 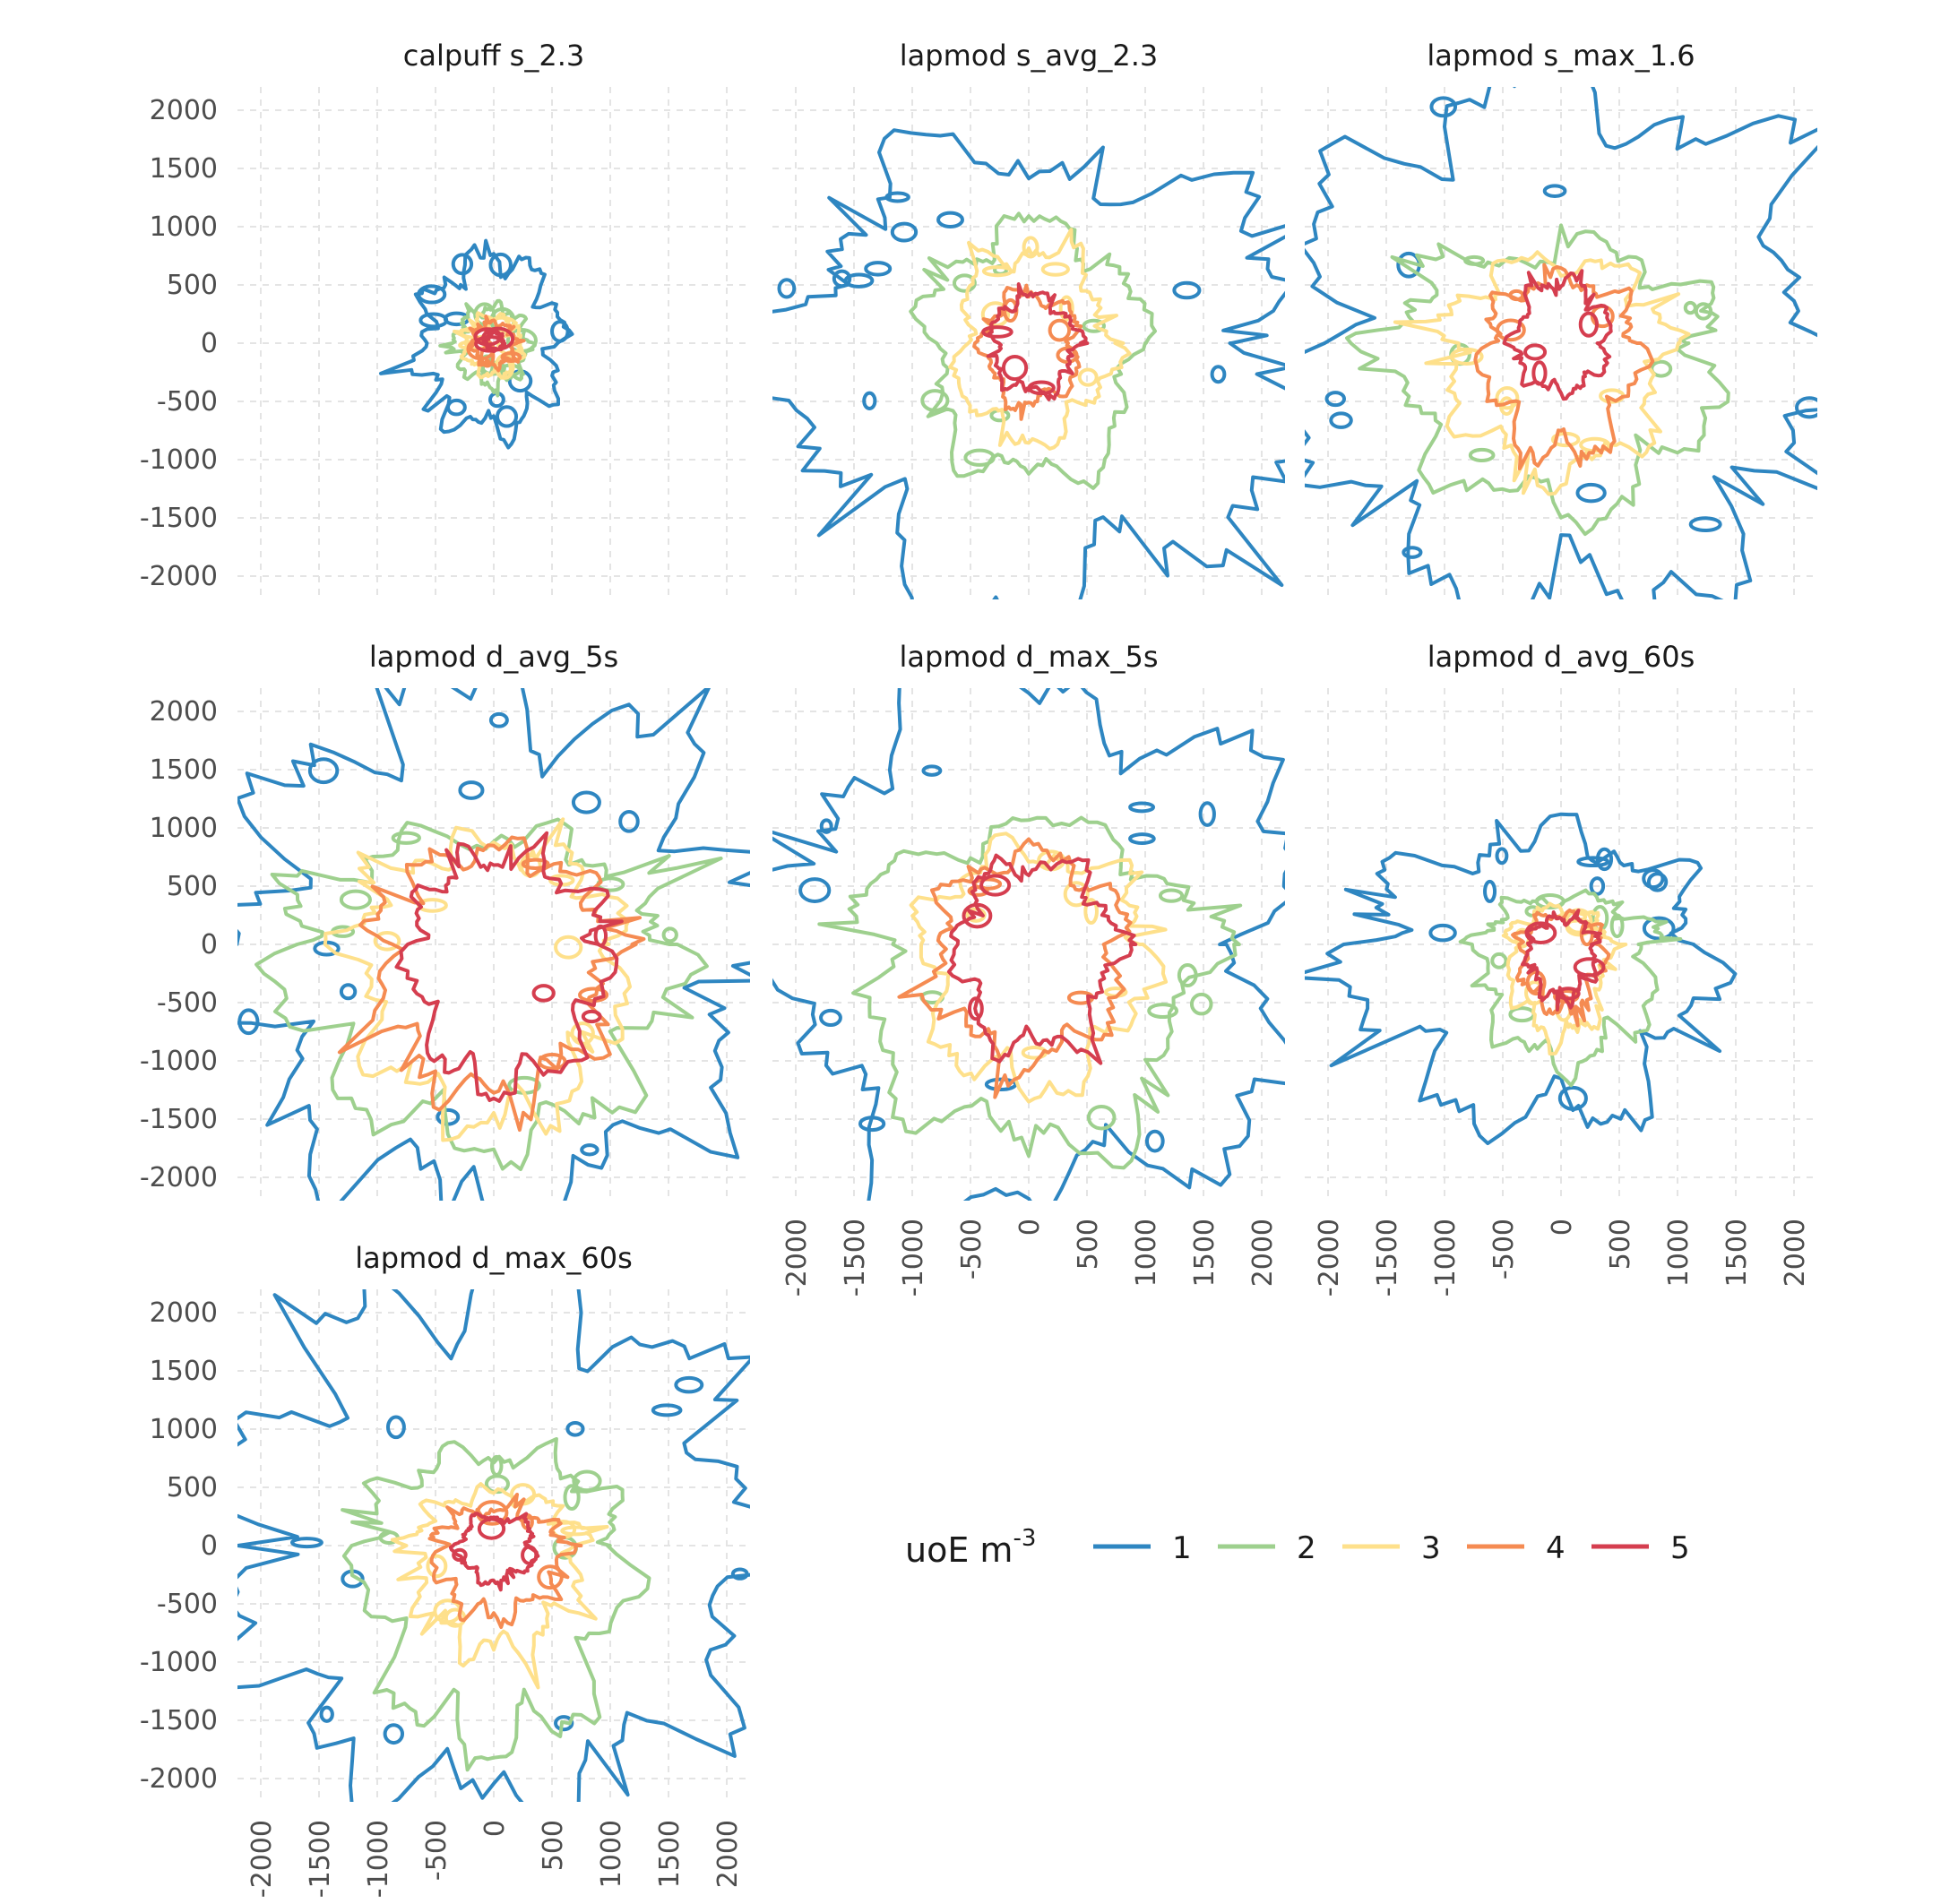 I want to click on x-tick-label: 500, so click(x=553, y=1846).